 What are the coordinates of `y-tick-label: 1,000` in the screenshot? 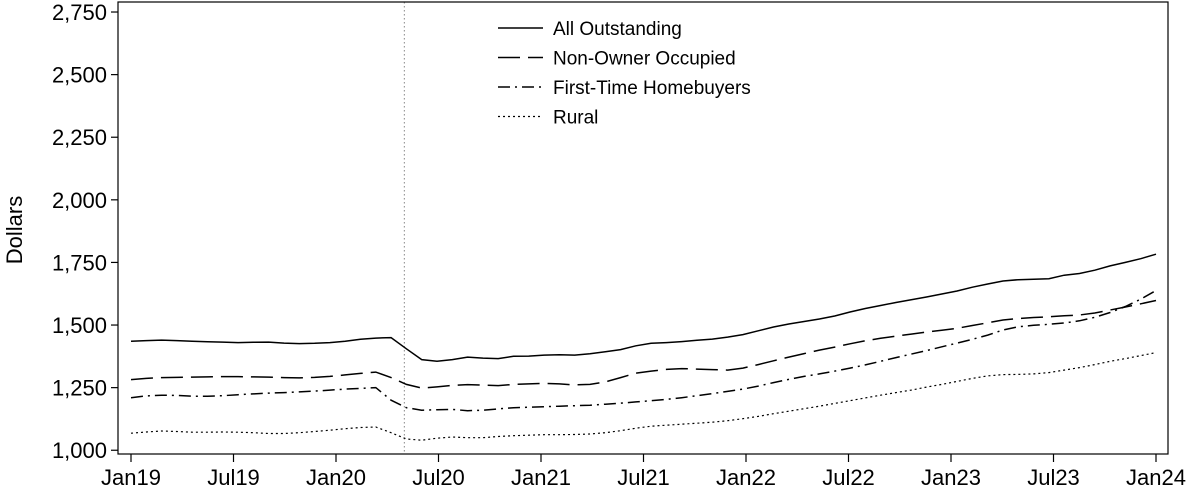 It's located at (79, 450).